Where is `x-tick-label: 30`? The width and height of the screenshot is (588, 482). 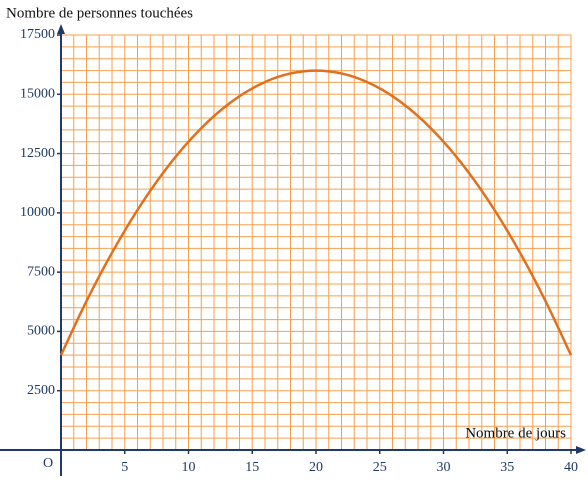
x-tick-label: 30 is located at coordinates (444, 467).